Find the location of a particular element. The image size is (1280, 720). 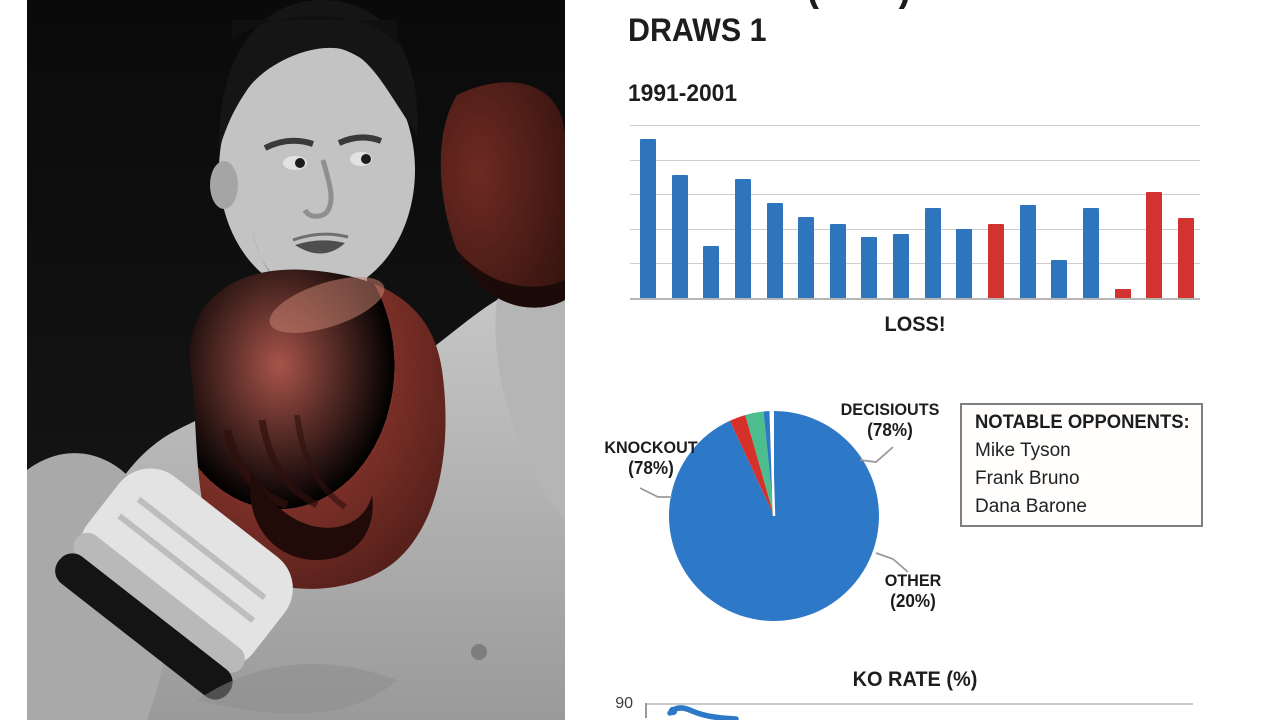

leader-knockout is located at coordinates (655, 492).